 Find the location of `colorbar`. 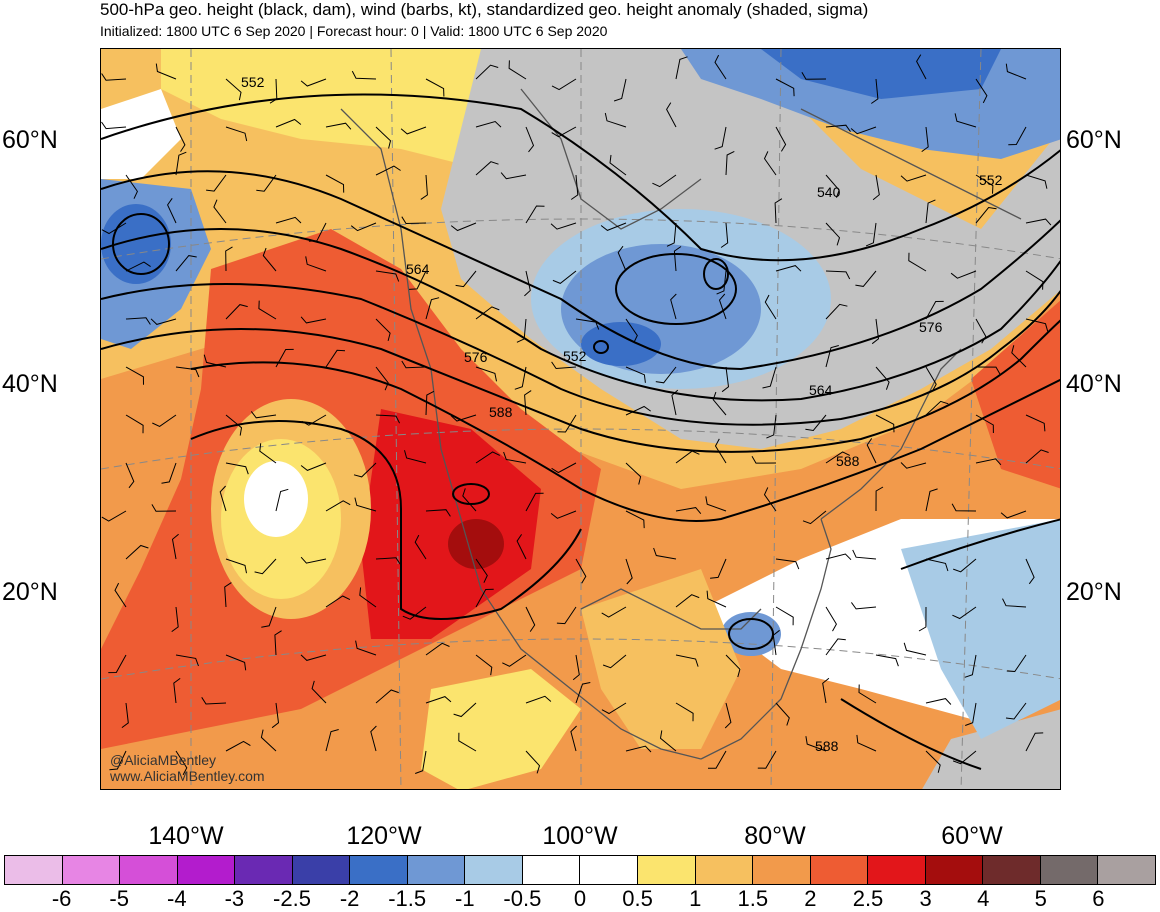

colorbar is located at coordinates (580, 870).